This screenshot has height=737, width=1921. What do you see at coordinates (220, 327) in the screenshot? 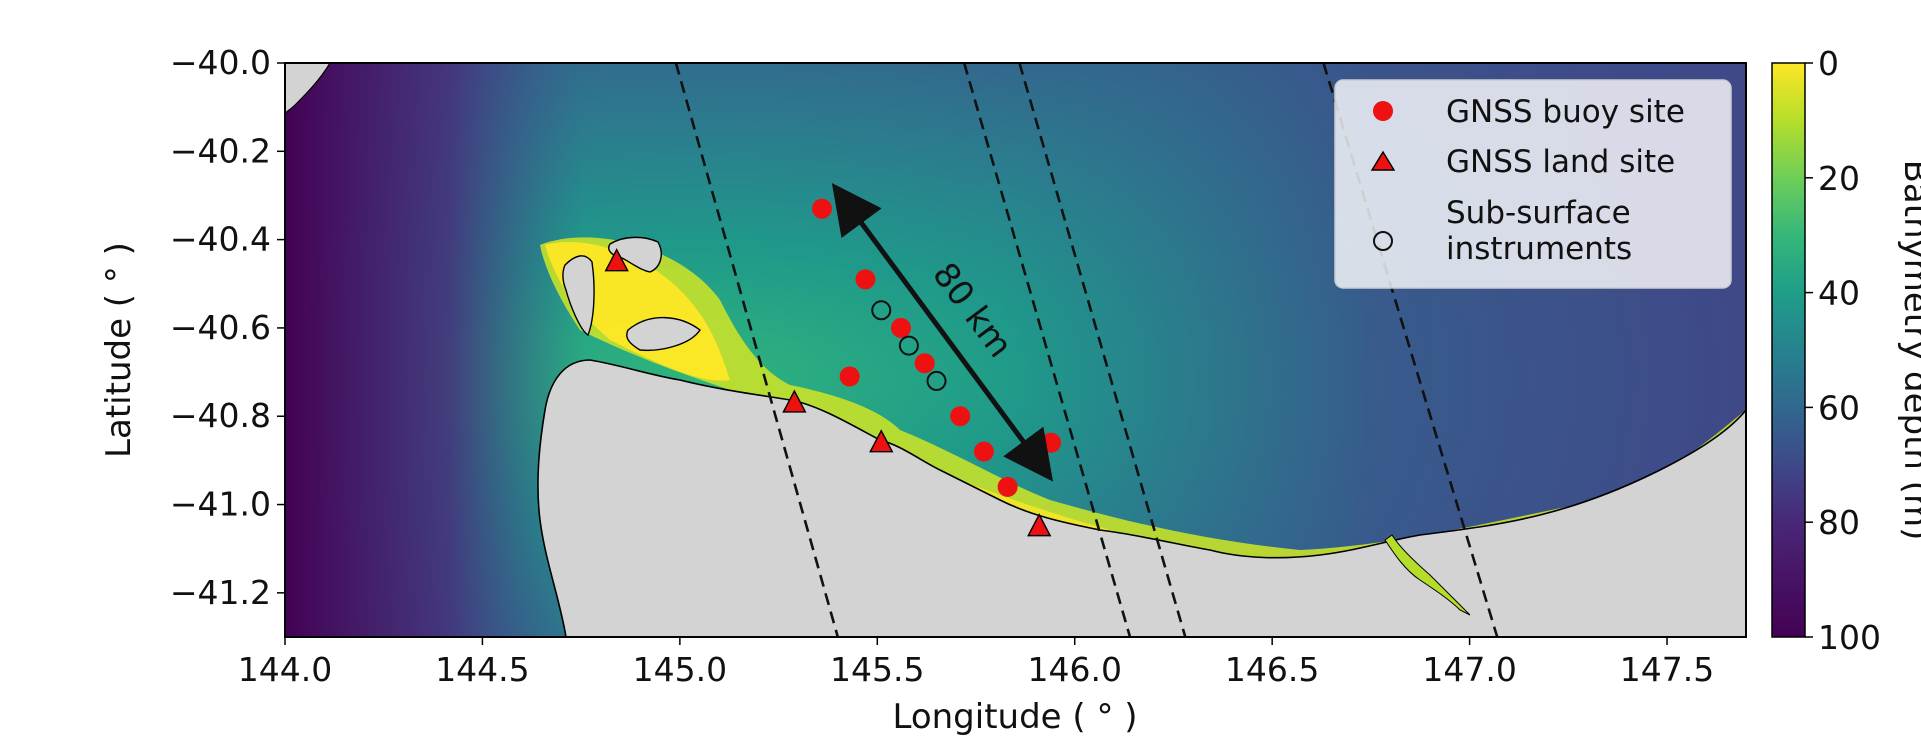
I see `y-tick-label: −40.6` at bounding box center [220, 327].